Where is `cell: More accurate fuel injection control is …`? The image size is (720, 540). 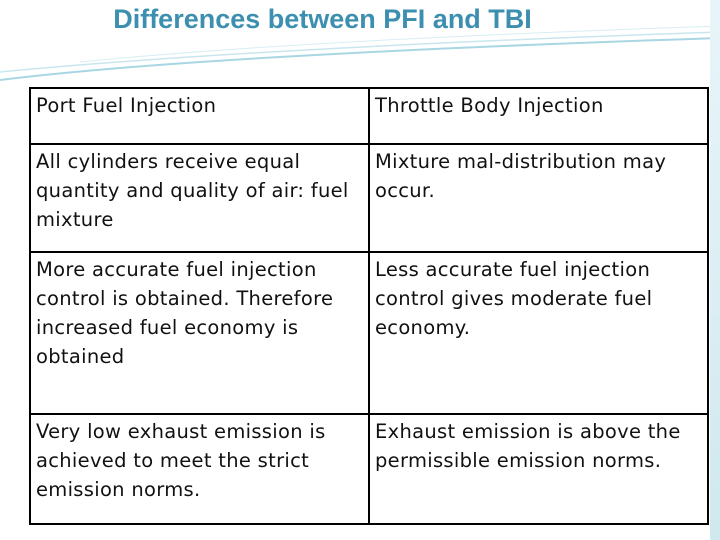 cell: More accurate fuel injection control is … is located at coordinates (199, 333).